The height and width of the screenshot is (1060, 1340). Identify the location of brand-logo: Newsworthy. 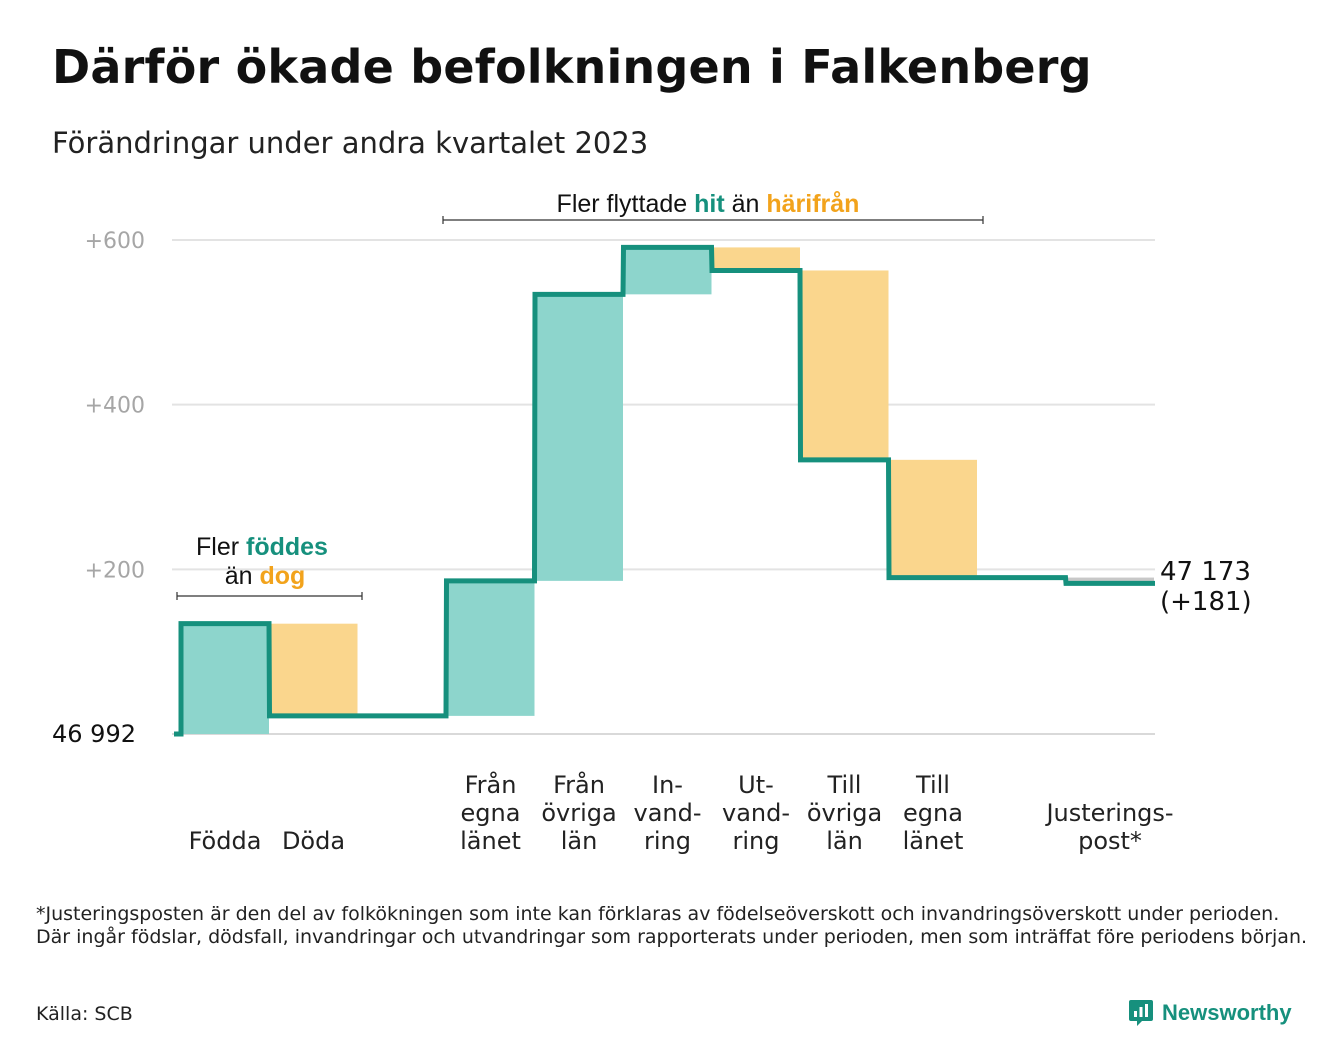
(1210, 1013).